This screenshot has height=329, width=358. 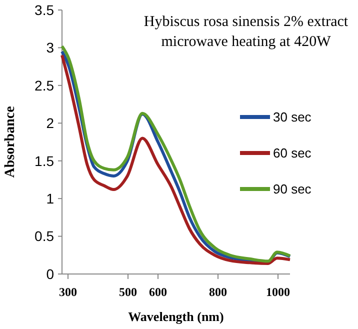 I want to click on y-tick-label: 1.5, so click(x=44, y=160).